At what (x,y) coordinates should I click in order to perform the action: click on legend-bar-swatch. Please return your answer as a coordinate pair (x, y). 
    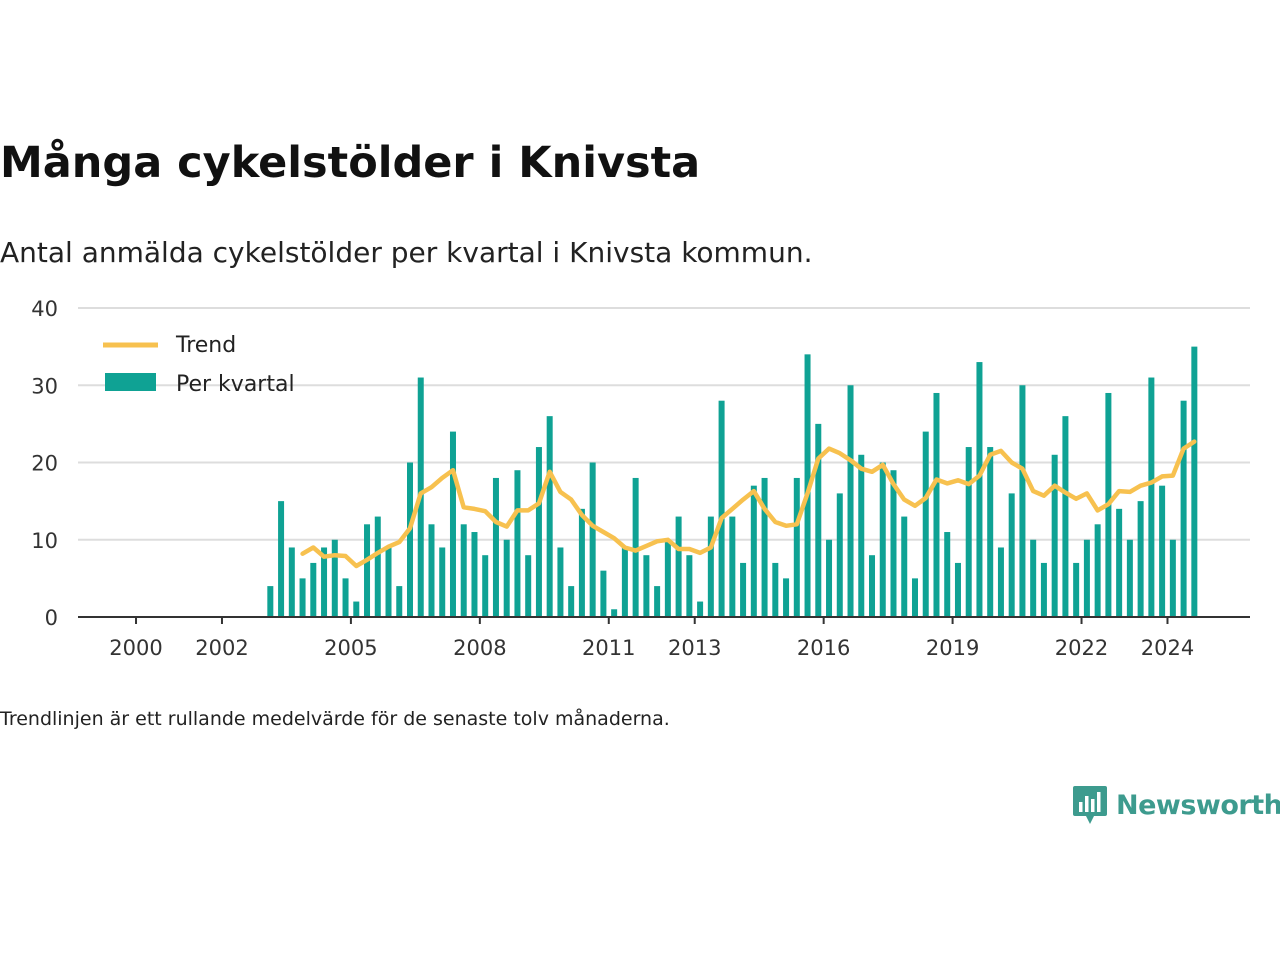
    Looking at the image, I should click on (130, 382).